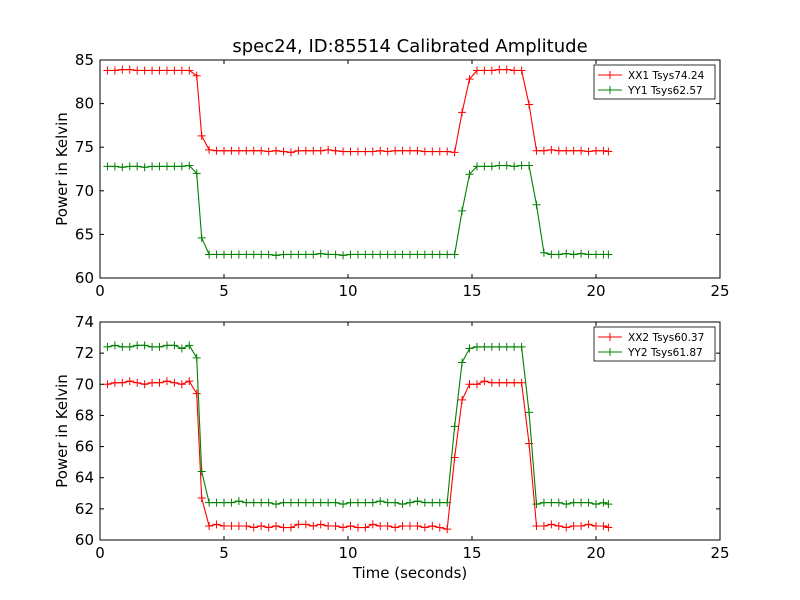 This screenshot has width=800, height=600. Describe the element at coordinates (84, 478) in the screenshot. I see `y-tick-label: 64` at that location.